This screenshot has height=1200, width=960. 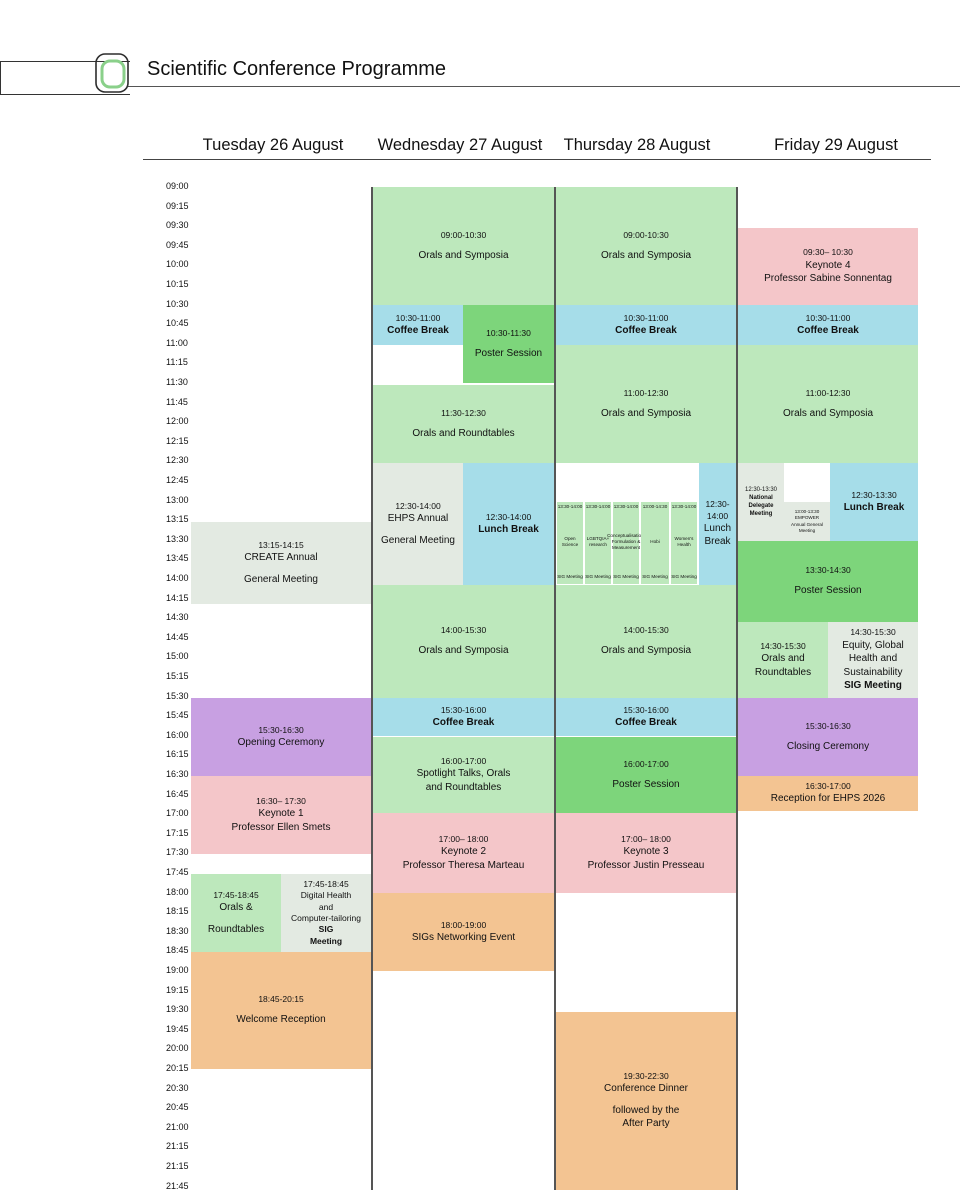 I want to click on time-label: 11:15, so click(x=177, y=362).